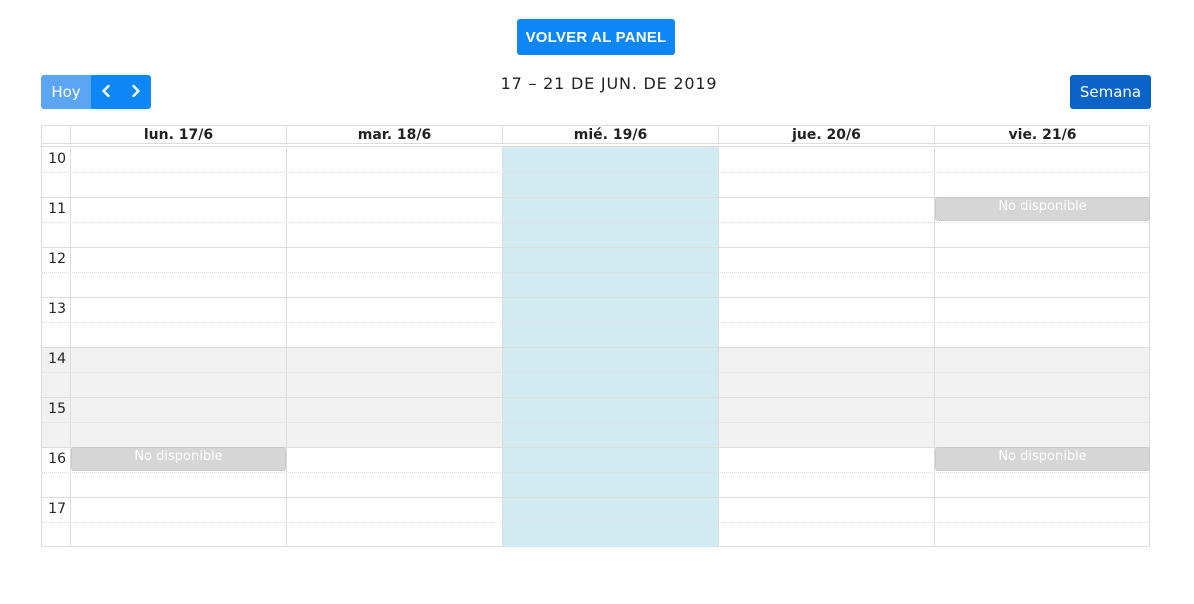  Describe the element at coordinates (57, 359) in the screenshot. I see `hour-label: 14` at that location.